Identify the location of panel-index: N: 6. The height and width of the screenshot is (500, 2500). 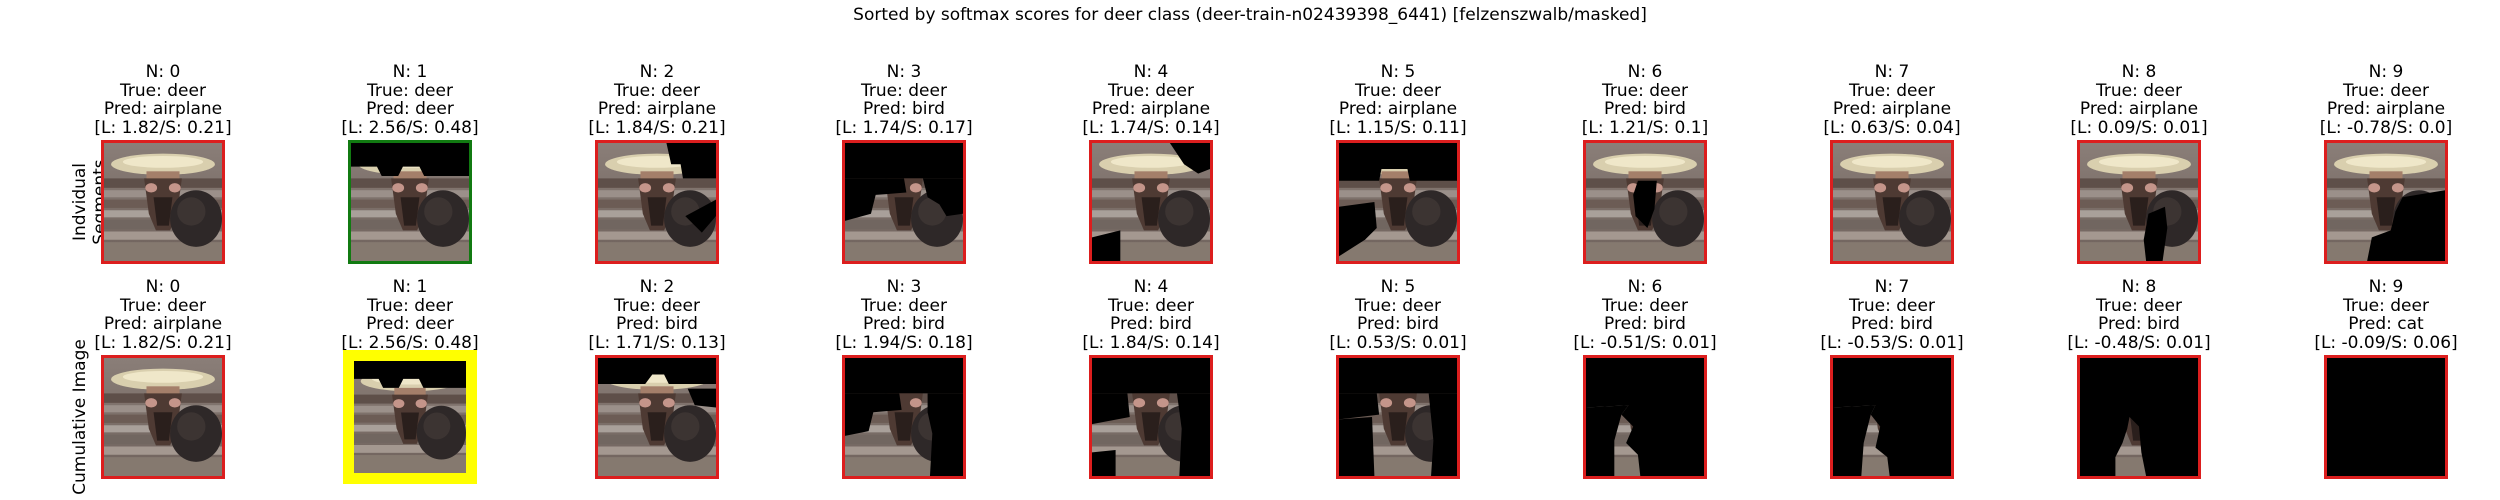
(1645, 287).